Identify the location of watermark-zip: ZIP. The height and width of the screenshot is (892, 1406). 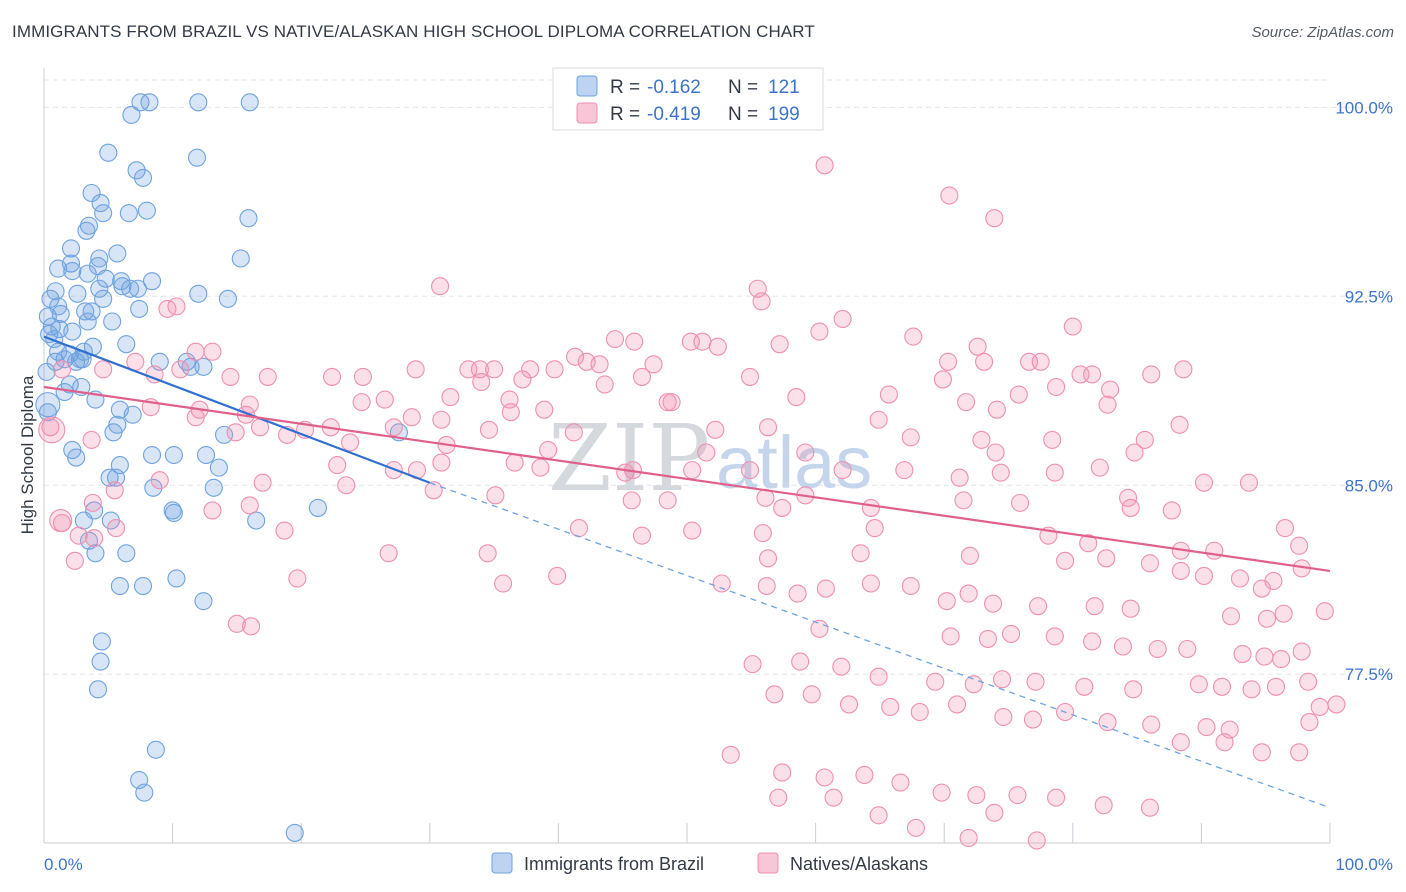
(629, 458).